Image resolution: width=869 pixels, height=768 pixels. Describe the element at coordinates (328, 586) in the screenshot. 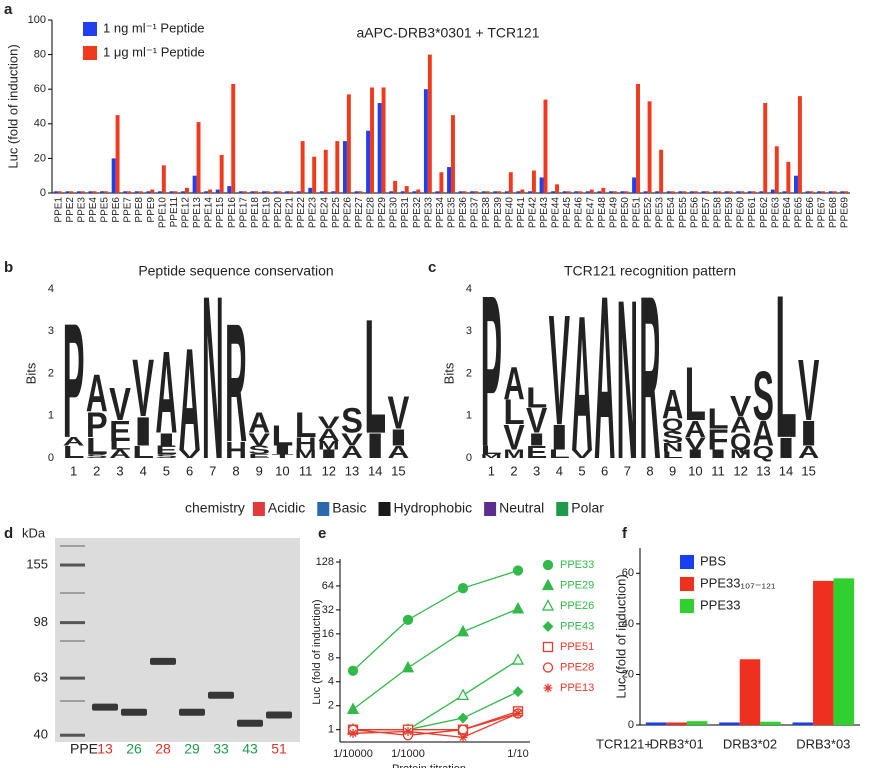

I see `y-tick-label: 64` at that location.